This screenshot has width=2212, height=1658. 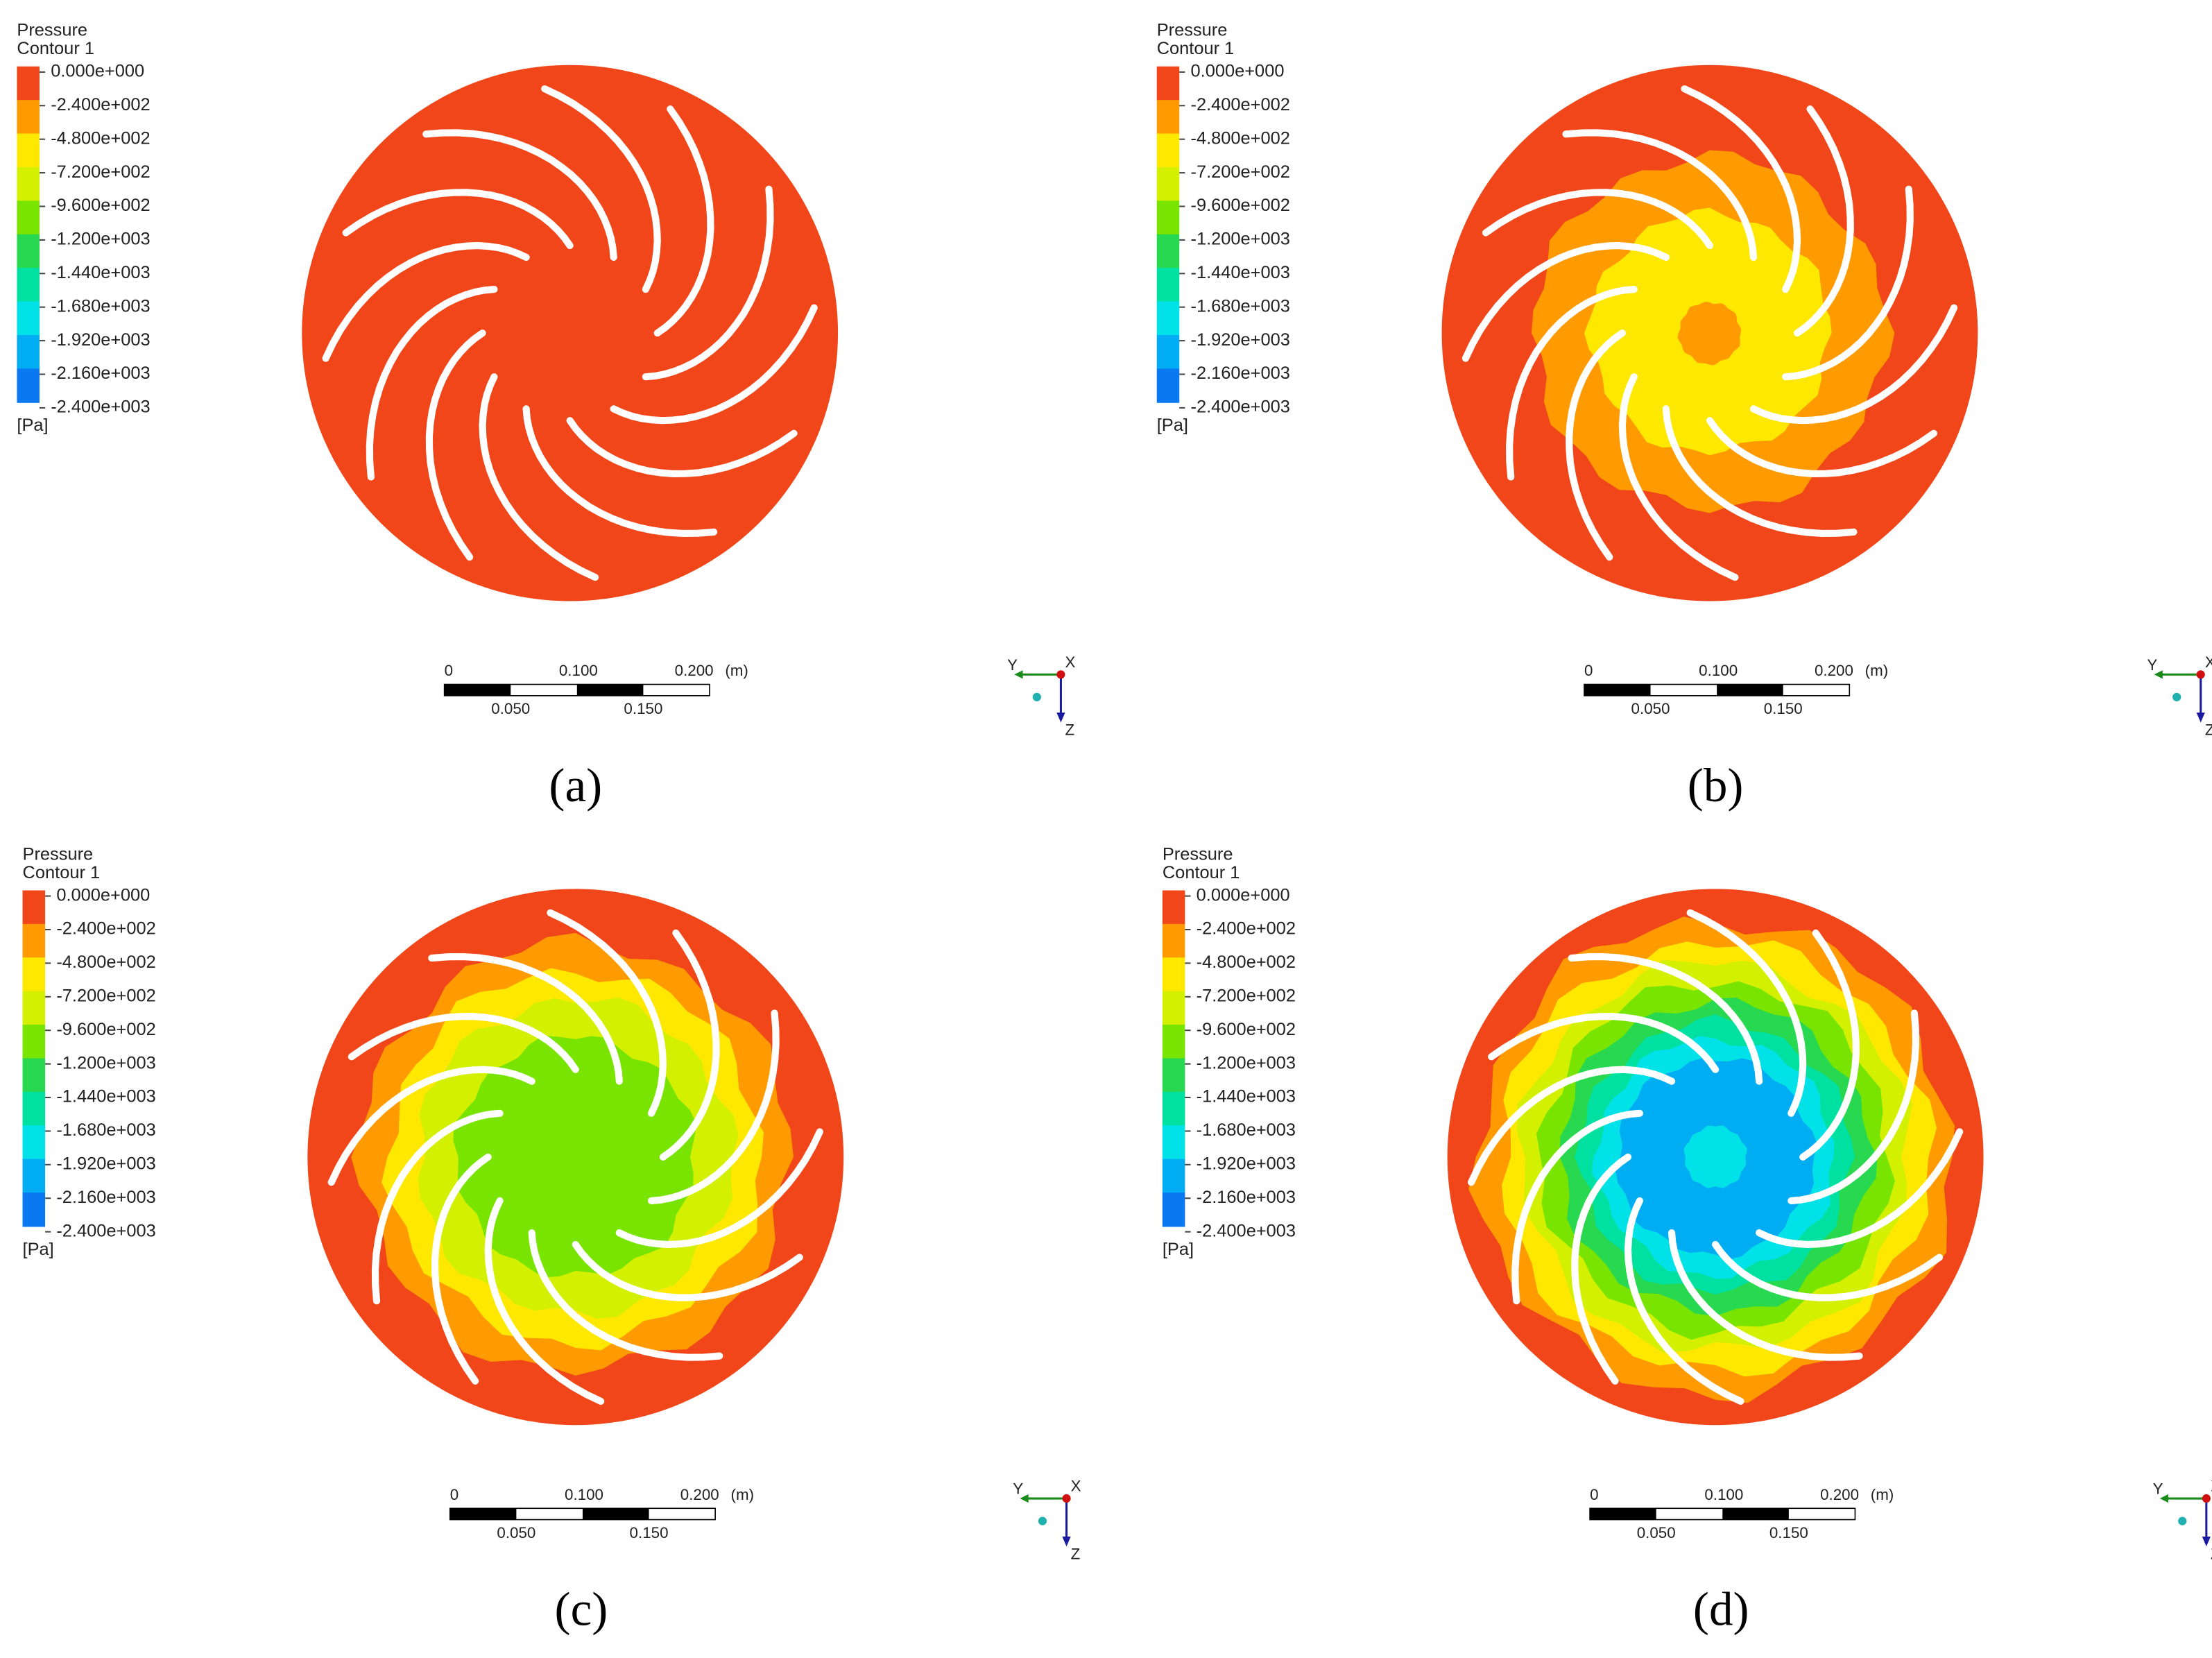 What do you see at coordinates (1246, 1062) in the screenshot?
I see `legend-label: -1.200e+003` at bounding box center [1246, 1062].